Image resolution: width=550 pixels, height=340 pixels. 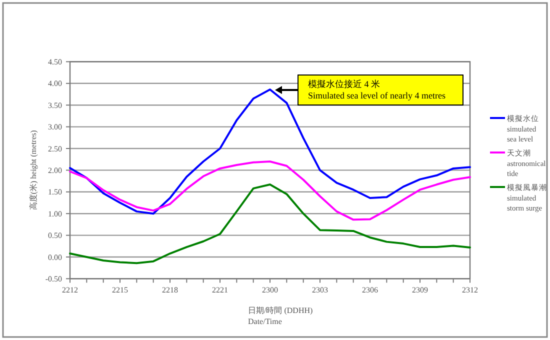 I want to click on y-tick-label: 2.50, so click(x=55, y=149).